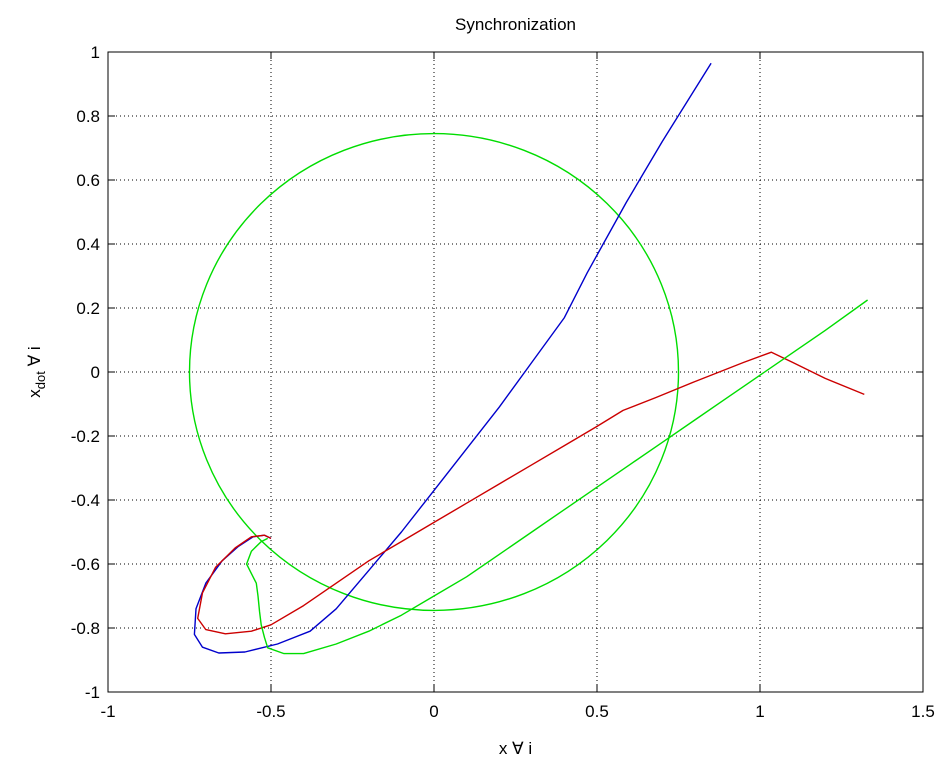  Describe the element at coordinates (88, 244) in the screenshot. I see `y-tick-label: 0.4` at that location.